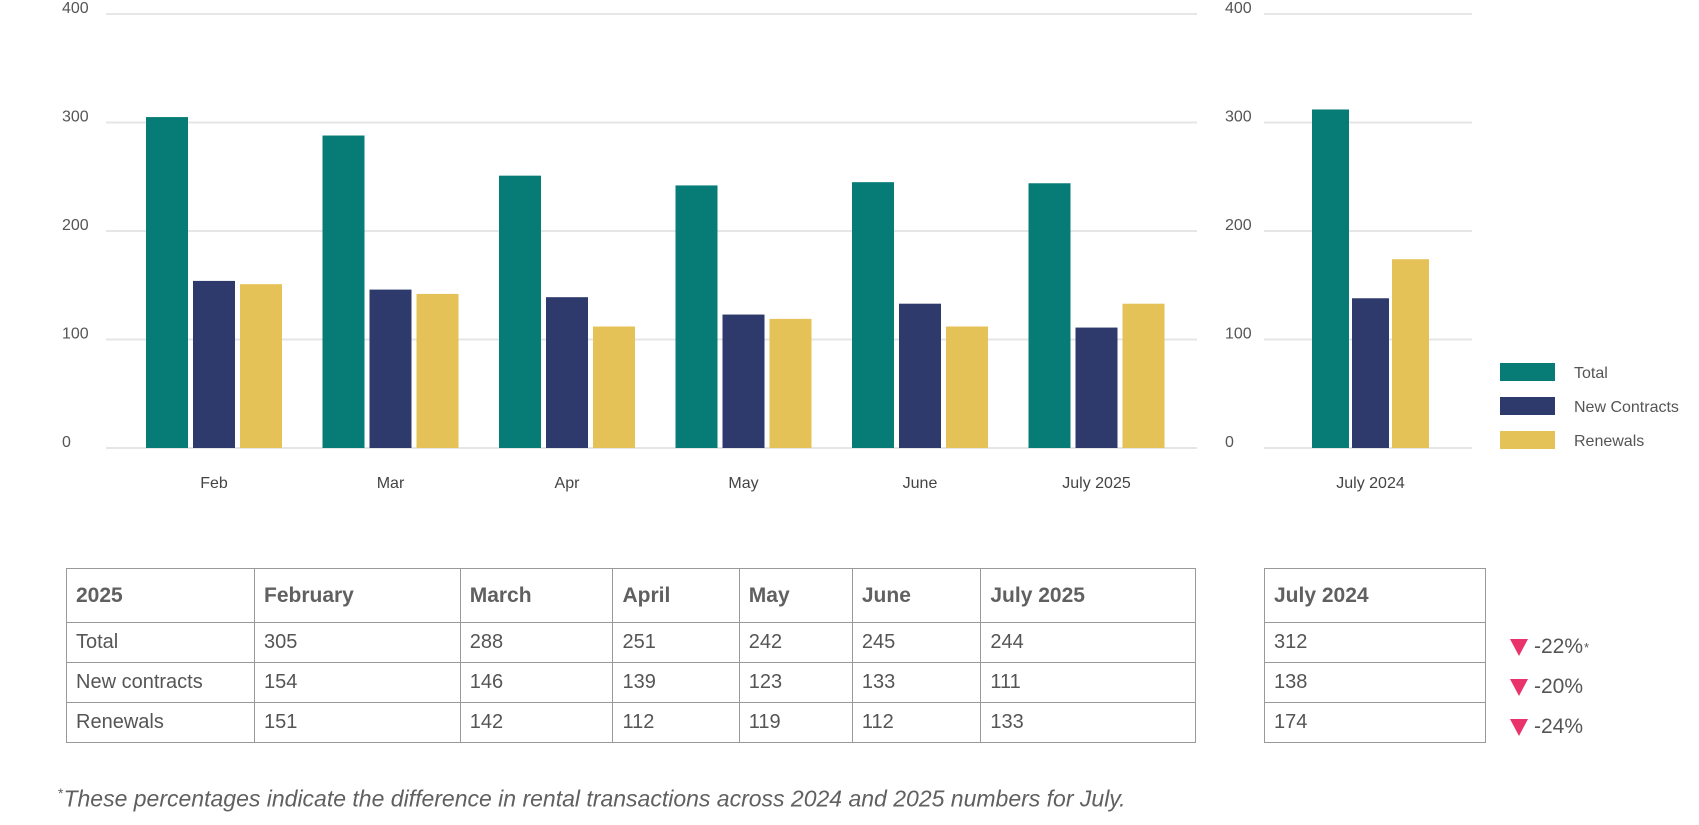  What do you see at coordinates (795, 595) in the screenshot?
I see `table-header-cell: May` at bounding box center [795, 595].